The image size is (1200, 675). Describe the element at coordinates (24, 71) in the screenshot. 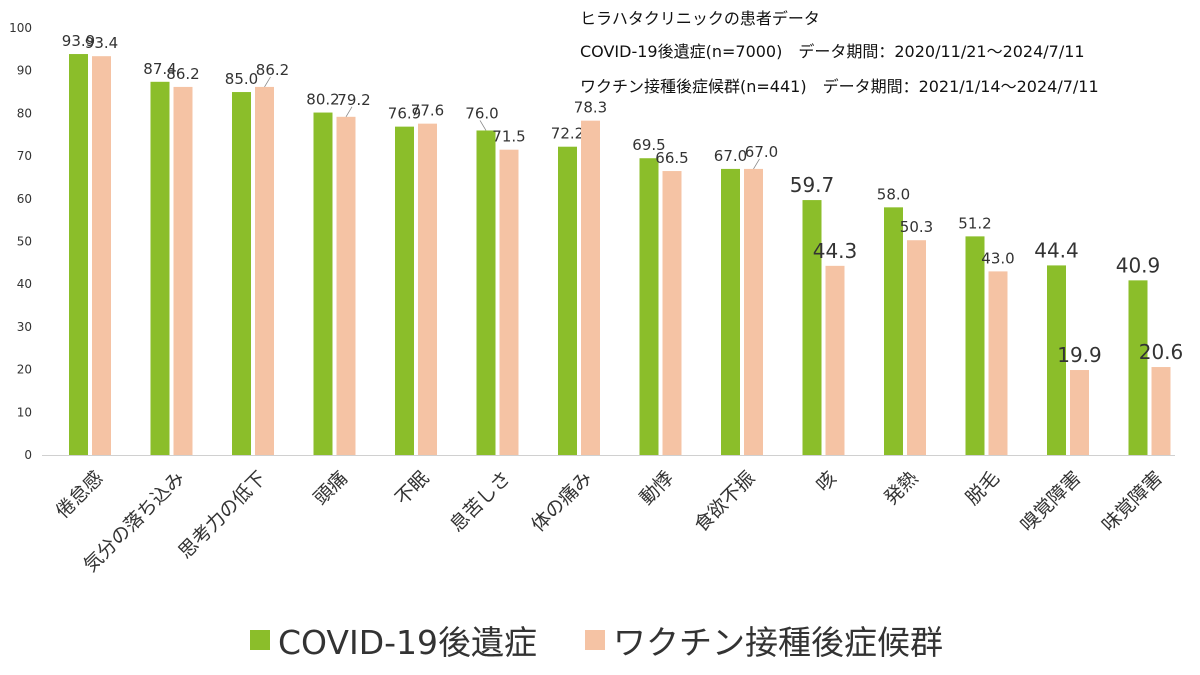

I see `y-tick-label: 90` at that location.